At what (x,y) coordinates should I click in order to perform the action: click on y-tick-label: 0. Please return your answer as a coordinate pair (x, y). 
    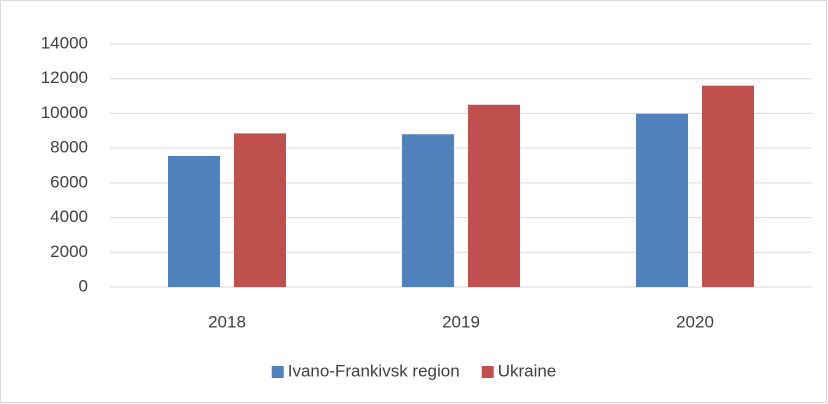
    Looking at the image, I should click on (83, 285).